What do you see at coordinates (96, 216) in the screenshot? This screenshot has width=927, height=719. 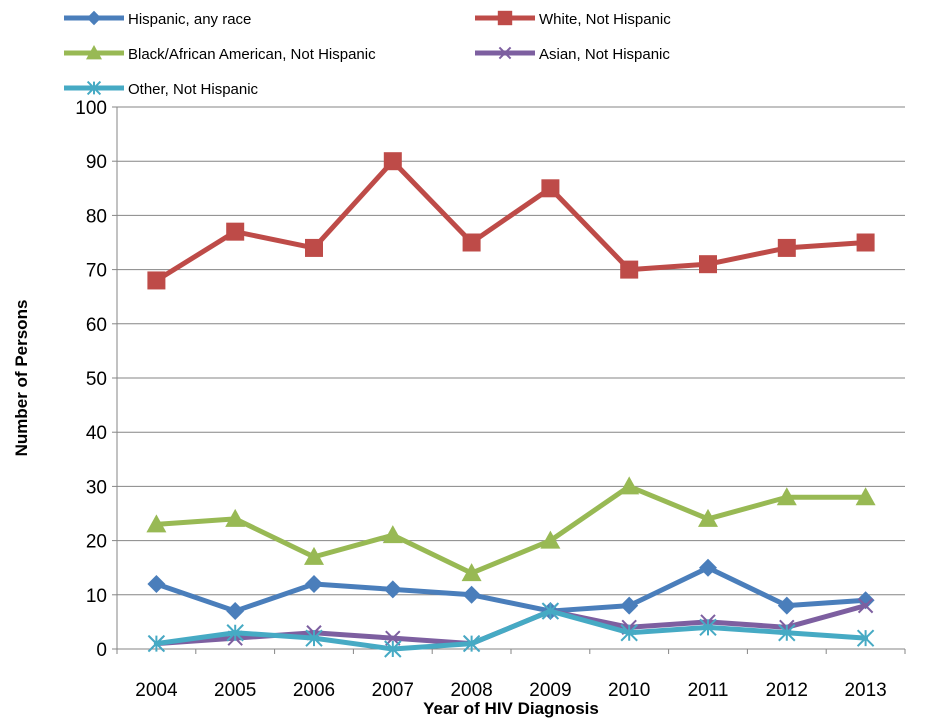 I see `y-tick-label: 80` at bounding box center [96, 216].